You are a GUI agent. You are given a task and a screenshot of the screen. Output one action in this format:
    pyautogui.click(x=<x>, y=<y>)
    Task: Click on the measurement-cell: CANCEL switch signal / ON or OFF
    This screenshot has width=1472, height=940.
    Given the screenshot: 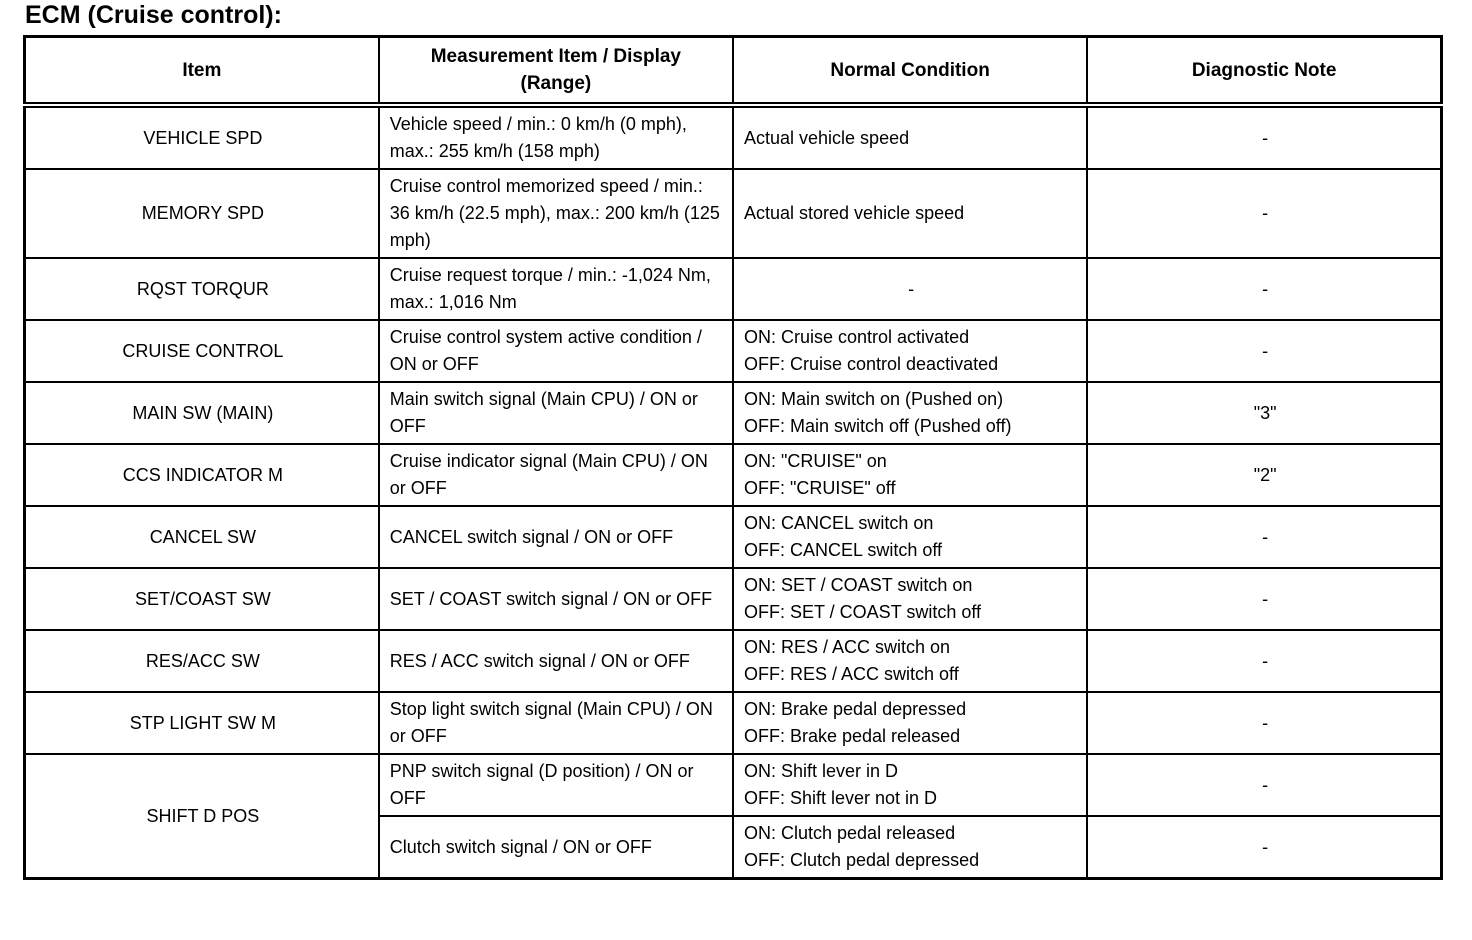 What is the action you would take?
    pyautogui.click(x=556, y=537)
    